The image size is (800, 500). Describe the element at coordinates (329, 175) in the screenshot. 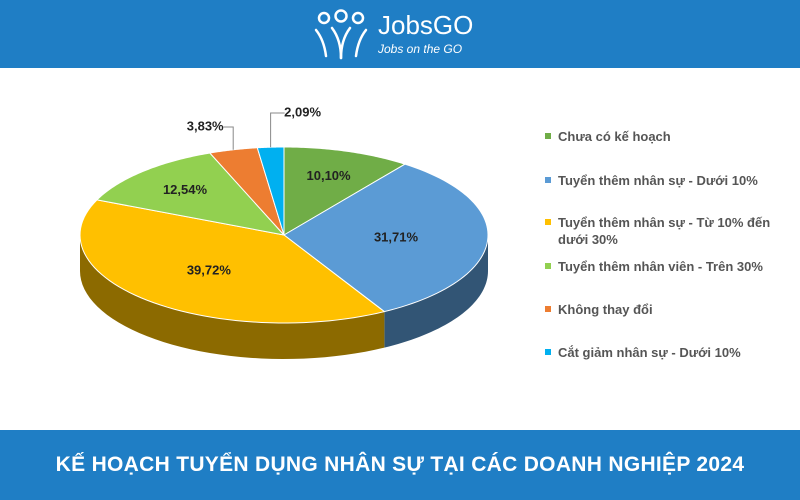

I see `data-label: 10,10%` at that location.